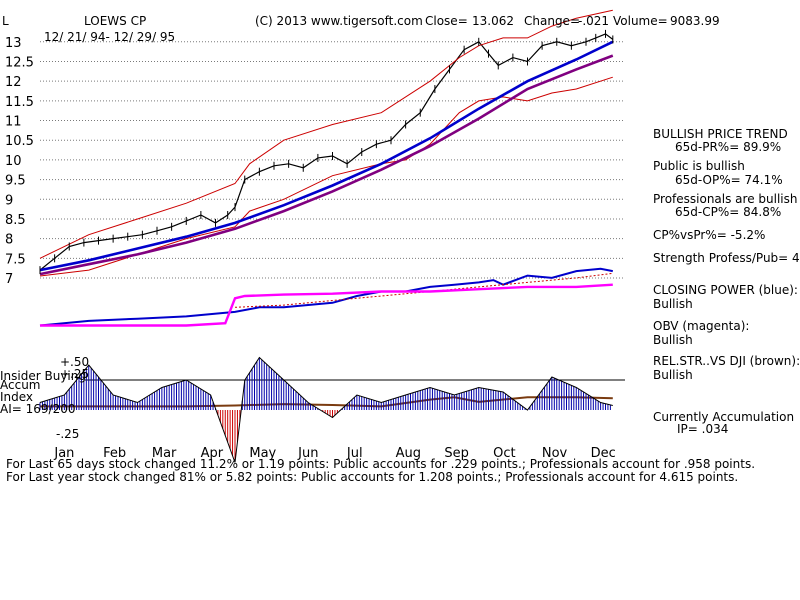  What do you see at coordinates (703, 429) in the screenshot?
I see `accumulation-value: IP= .034` at bounding box center [703, 429].